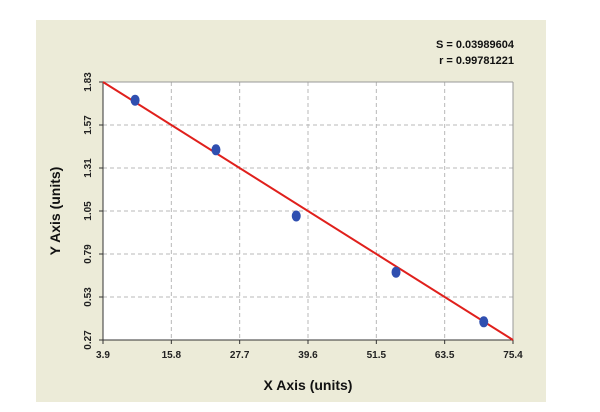  What do you see at coordinates (88, 82) in the screenshot?
I see `y-tick-label: 1.83` at bounding box center [88, 82].